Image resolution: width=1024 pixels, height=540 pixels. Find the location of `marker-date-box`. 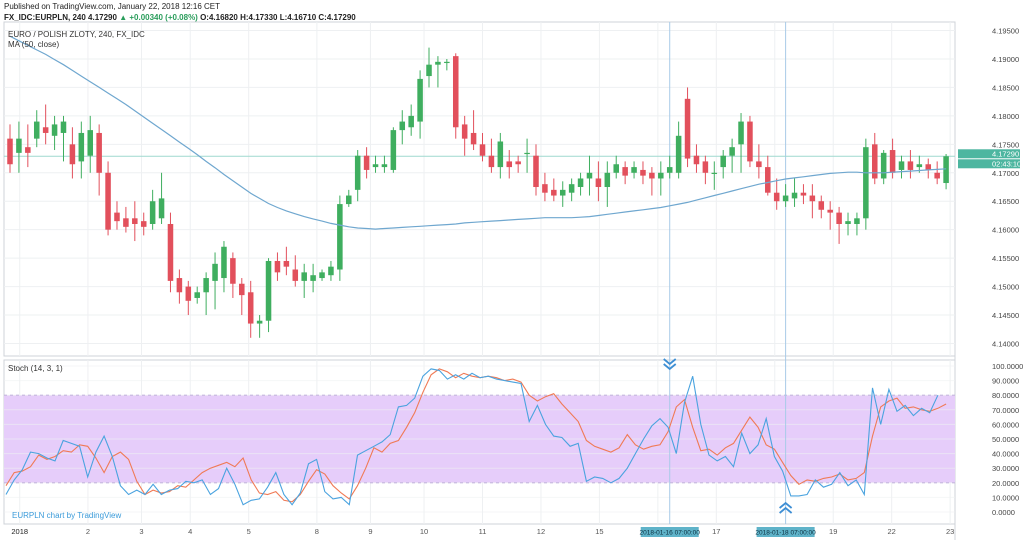

marker-date-box is located at coordinates (669, 532).